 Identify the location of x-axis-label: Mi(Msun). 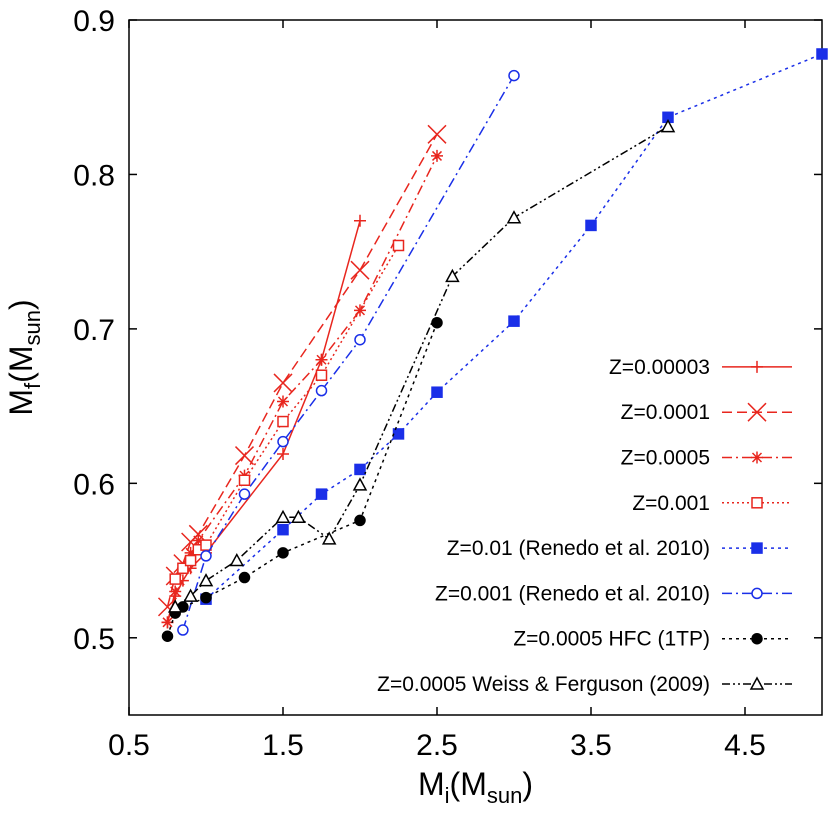
(475, 787).